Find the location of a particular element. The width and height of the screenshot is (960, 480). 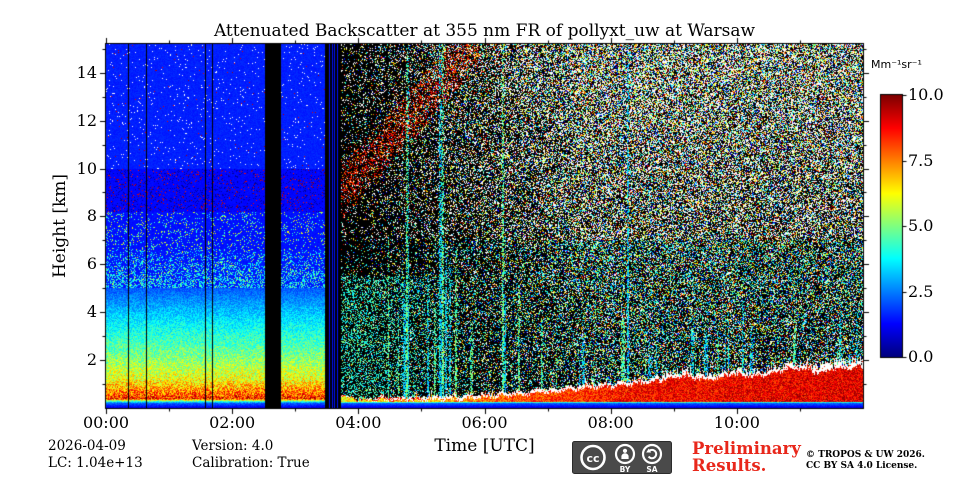

person-body-icon is located at coordinates (625, 456).